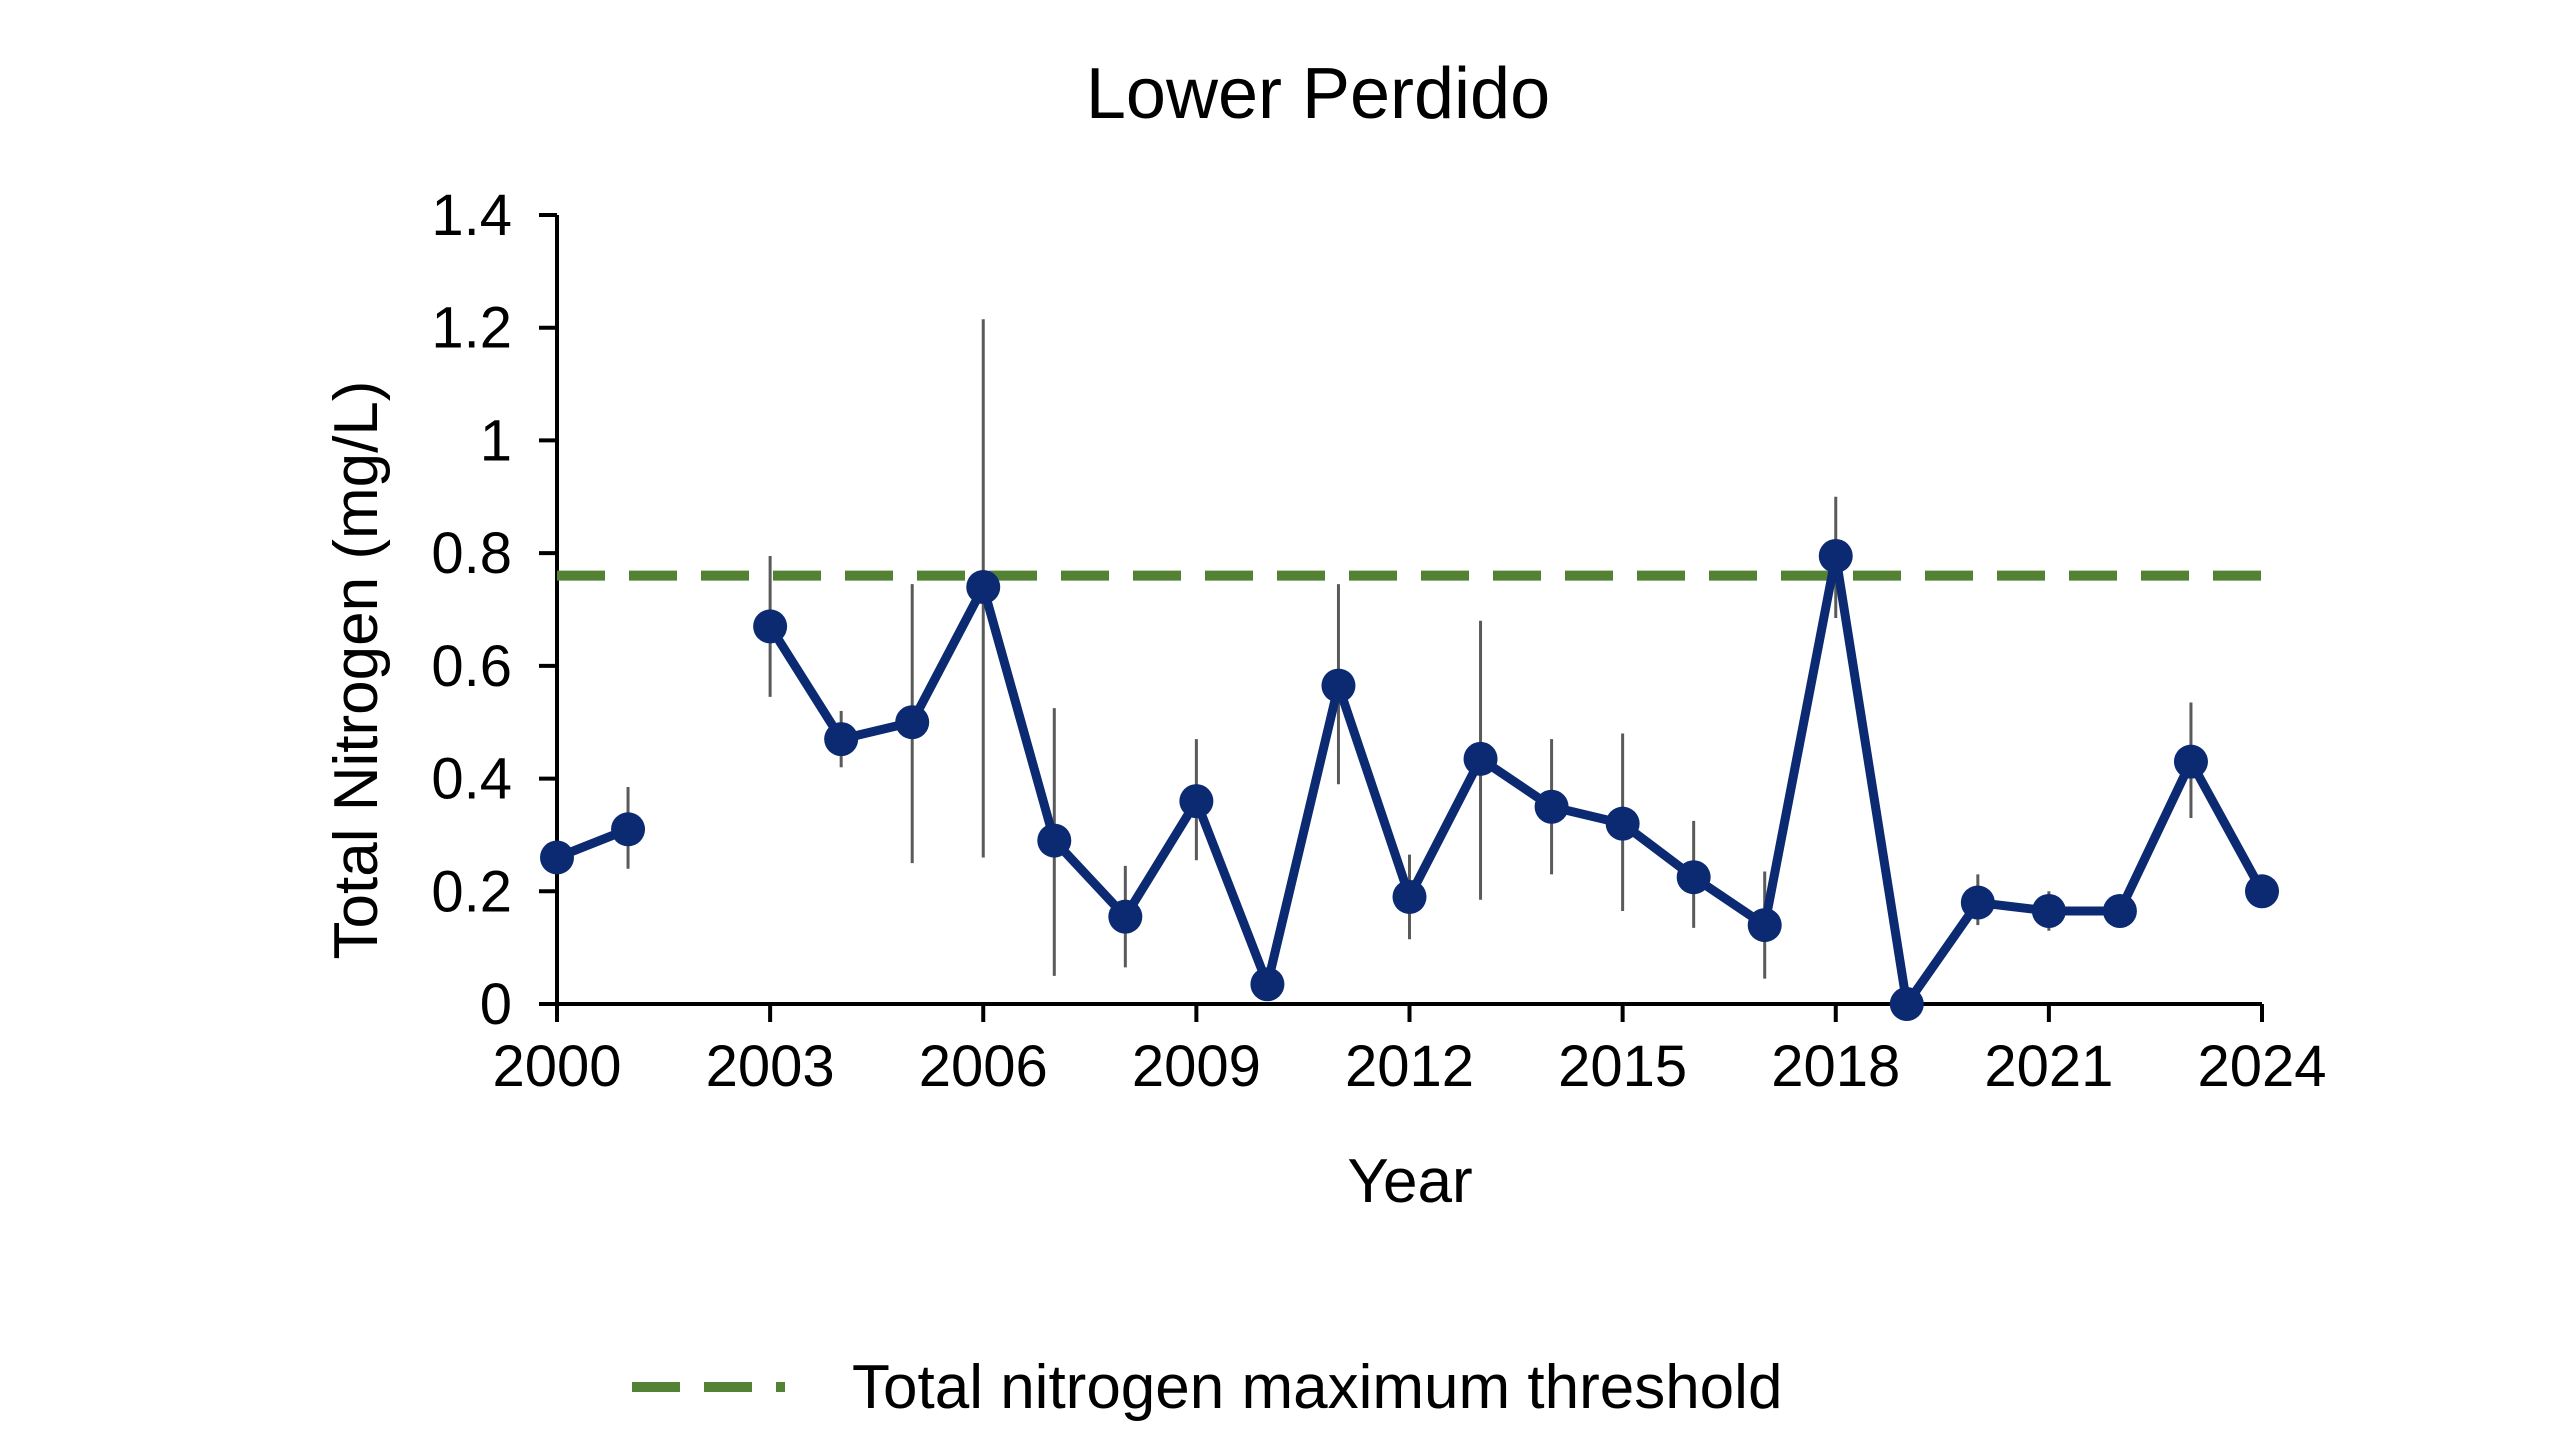 Image resolution: width=2560 pixels, height=1450 pixels. What do you see at coordinates (556, 1066) in the screenshot?
I see `x-tick-label: 2000` at bounding box center [556, 1066].